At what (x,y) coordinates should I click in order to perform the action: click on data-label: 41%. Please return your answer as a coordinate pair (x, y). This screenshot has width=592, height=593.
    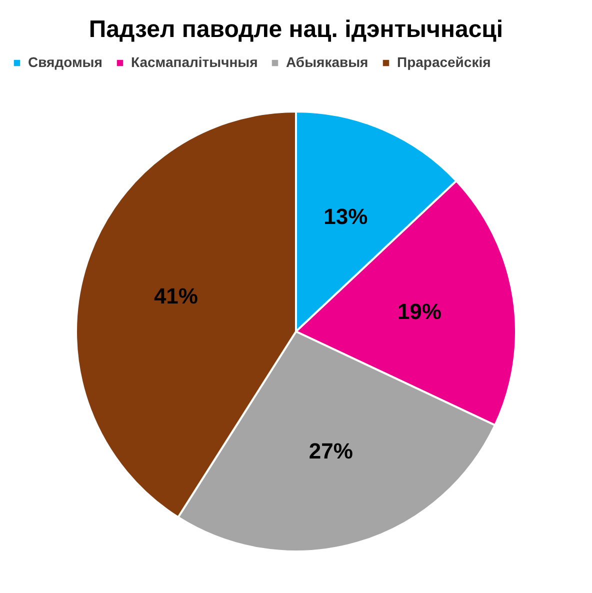
    Looking at the image, I should click on (176, 296).